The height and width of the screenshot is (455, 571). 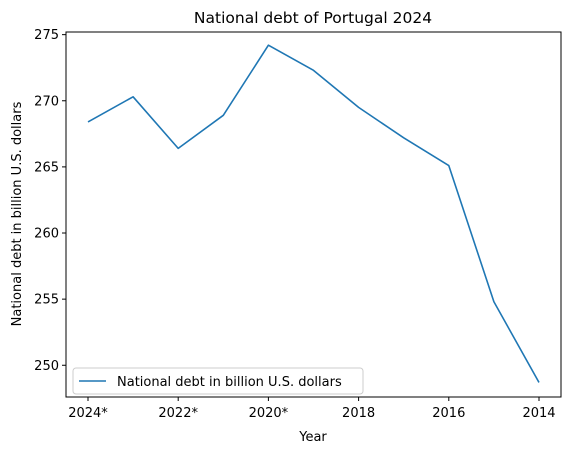 What do you see at coordinates (46, 101) in the screenshot?
I see `y-tick-label: 270` at bounding box center [46, 101].